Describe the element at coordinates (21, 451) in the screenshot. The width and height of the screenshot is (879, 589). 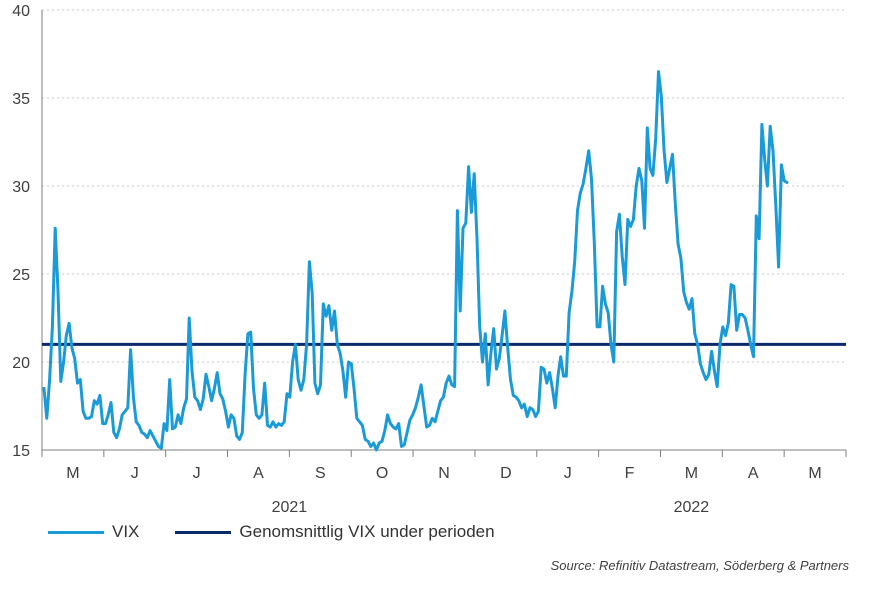
I see `y-tick-label: 15` at that location.